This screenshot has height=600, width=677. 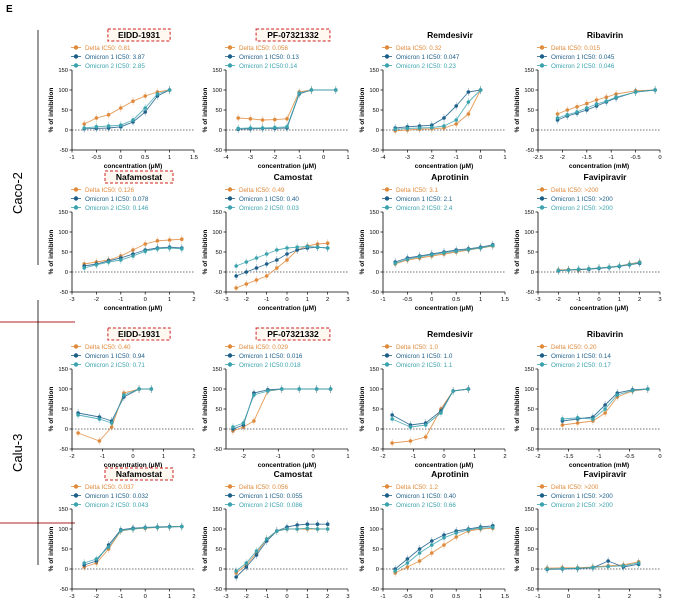 I want to click on x-tick-label: -4, so click(x=383, y=158).